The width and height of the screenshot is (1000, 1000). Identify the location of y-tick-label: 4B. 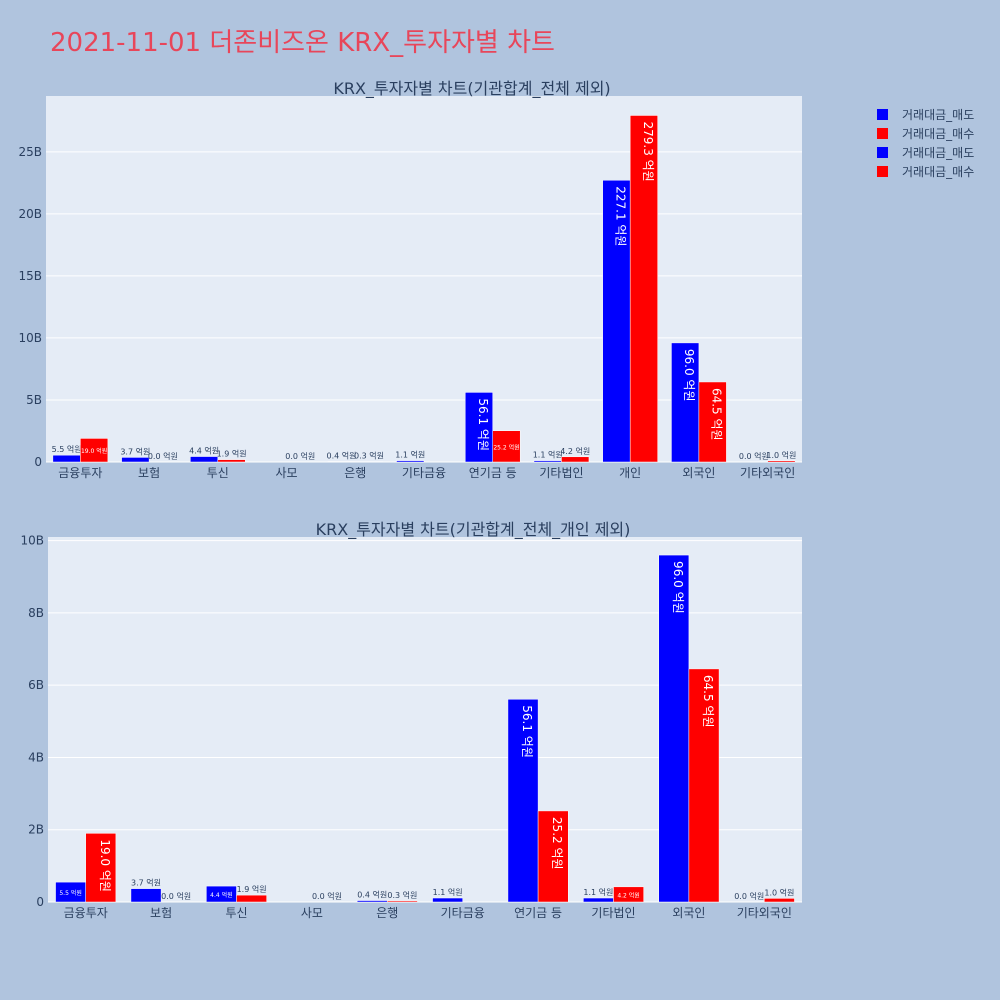
(36, 757).